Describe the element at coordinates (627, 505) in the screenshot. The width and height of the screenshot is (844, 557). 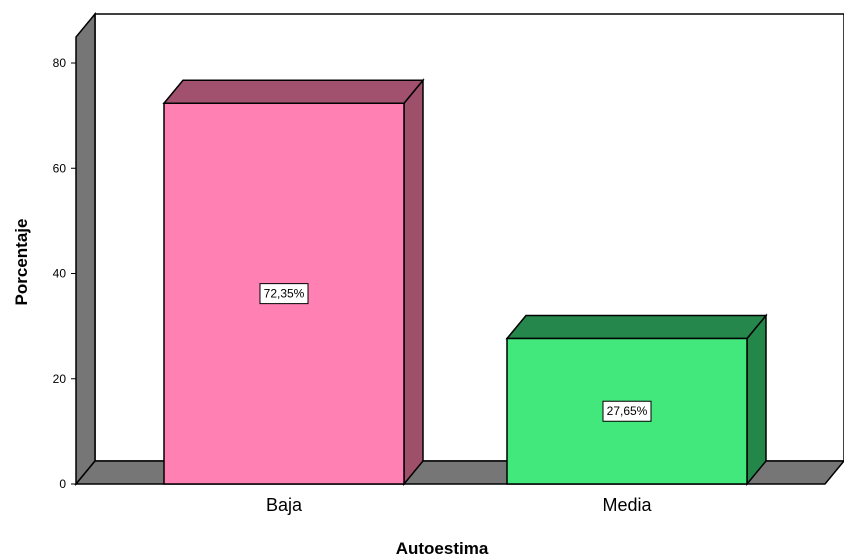
I see `x-category-label: Media` at that location.